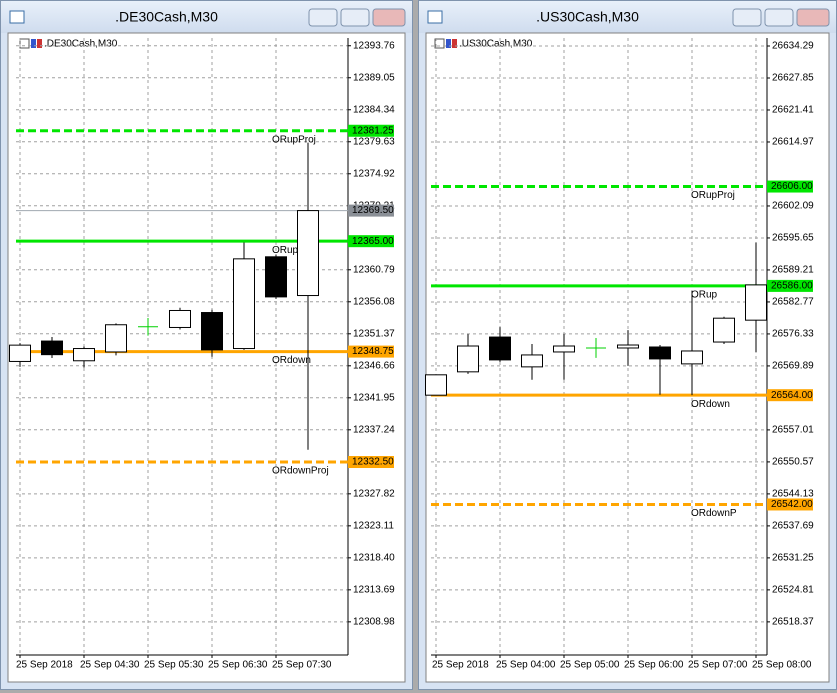 Image resolution: width=837 pixels, height=693 pixels. What do you see at coordinates (587, 17) in the screenshot?
I see `window-title: .US30Cash,M30` at bounding box center [587, 17].